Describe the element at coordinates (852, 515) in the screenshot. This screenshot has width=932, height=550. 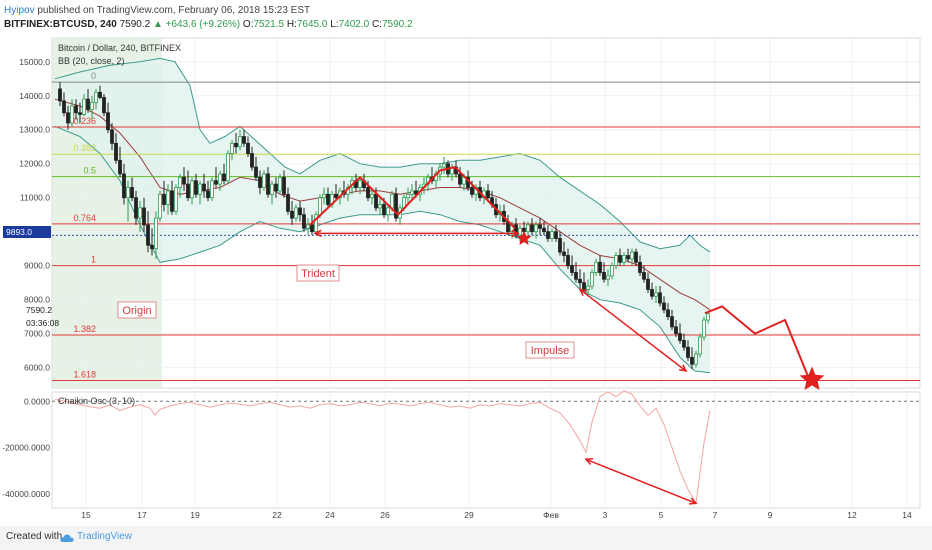
I see `time-tick: 12` at that location.